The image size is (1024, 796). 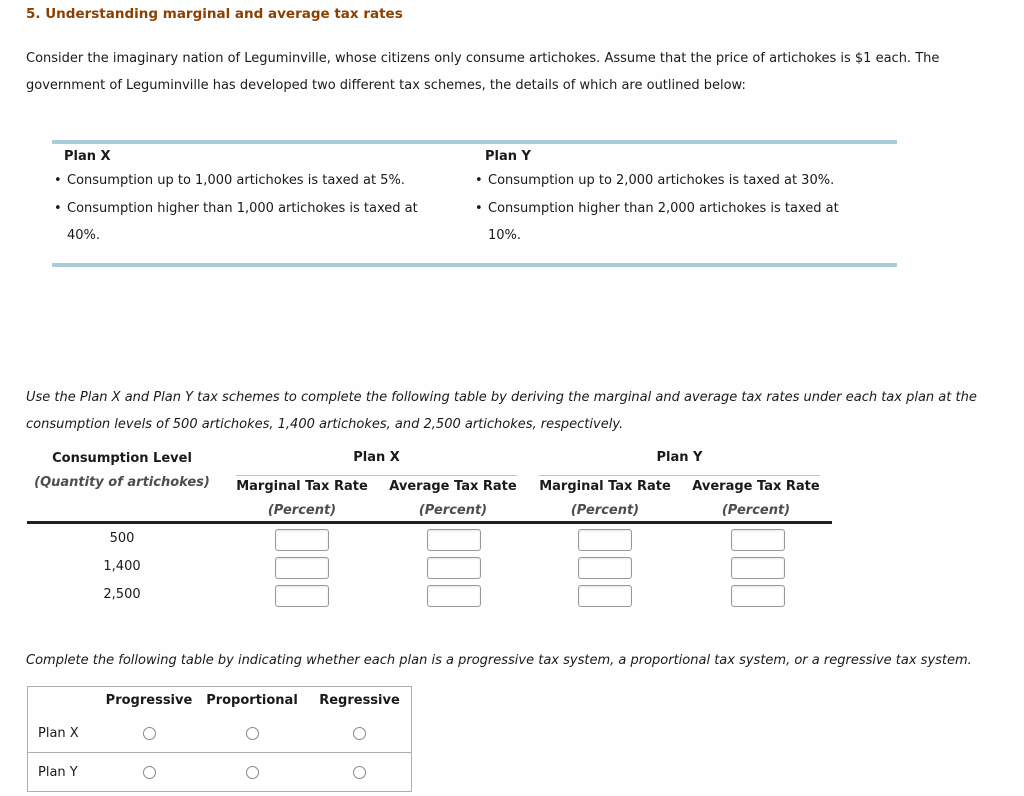 What do you see at coordinates (505, 235) in the screenshot?
I see `plan-y-bullet-2-continued: 10%.` at bounding box center [505, 235].